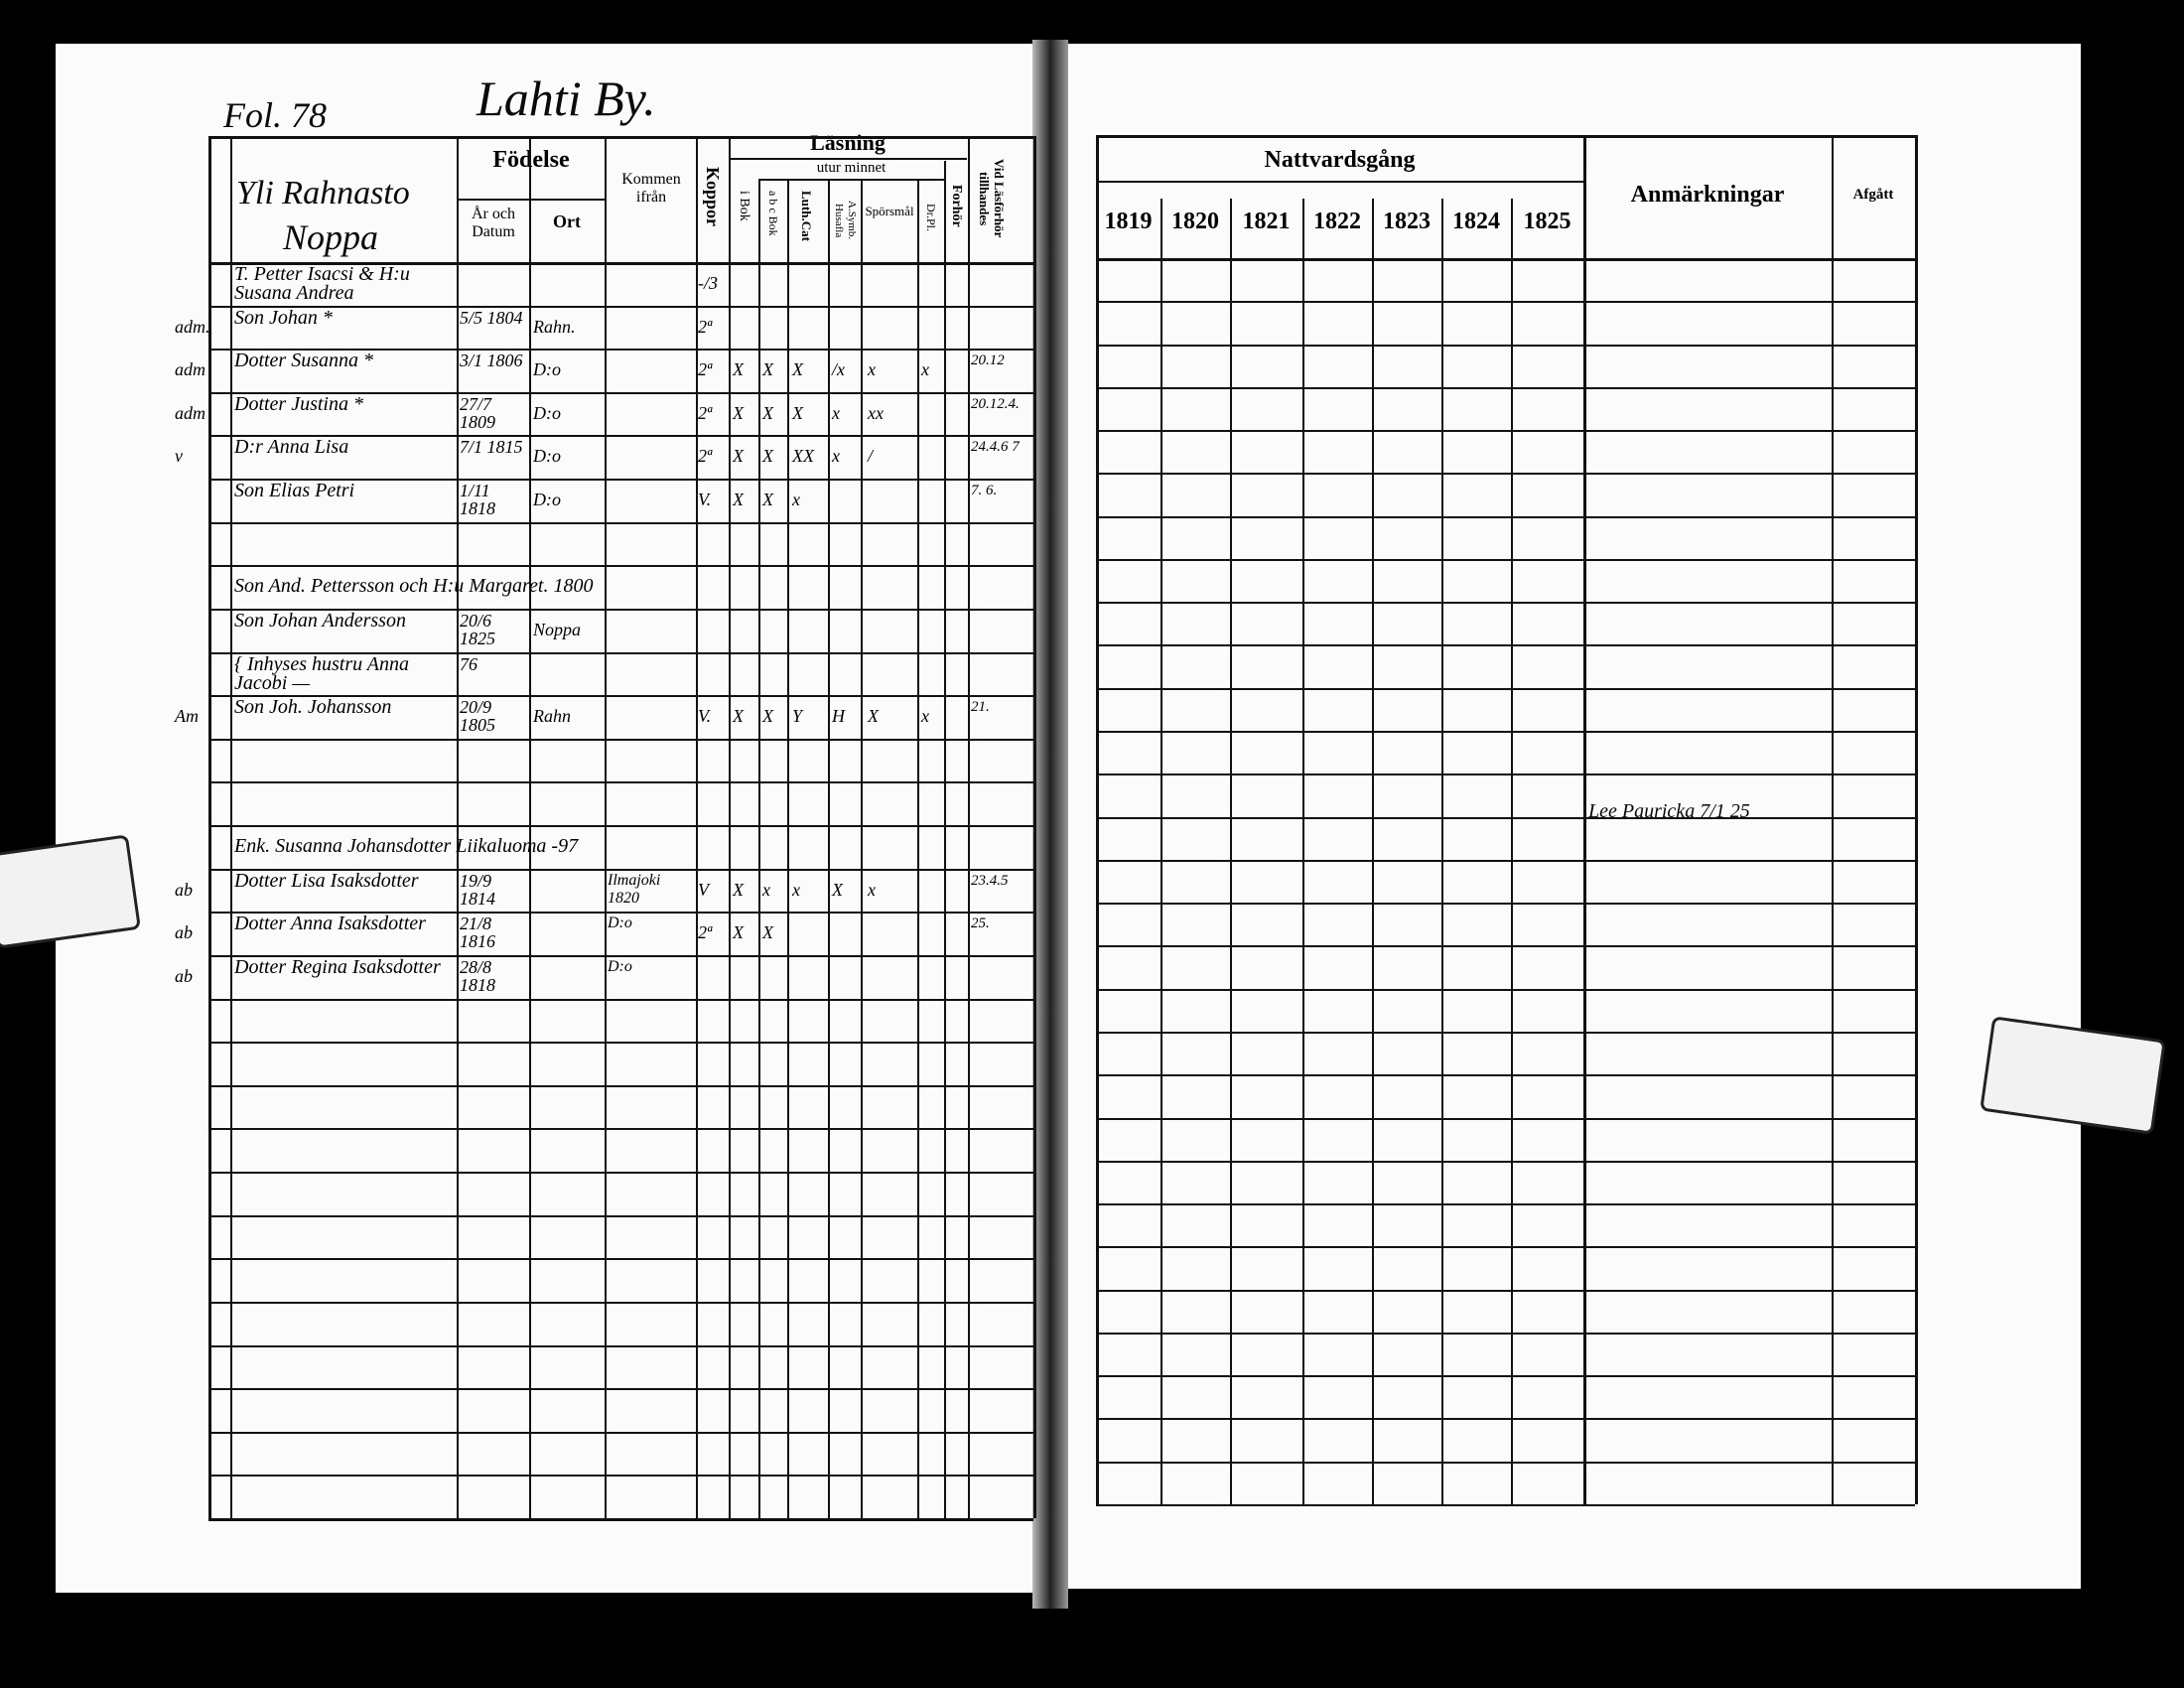 Image resolution: width=2184 pixels, height=1688 pixels. What do you see at coordinates (322, 283) in the screenshot?
I see `person-name: T. Petter Isacsi & H:u Susana Andrea` at bounding box center [322, 283].